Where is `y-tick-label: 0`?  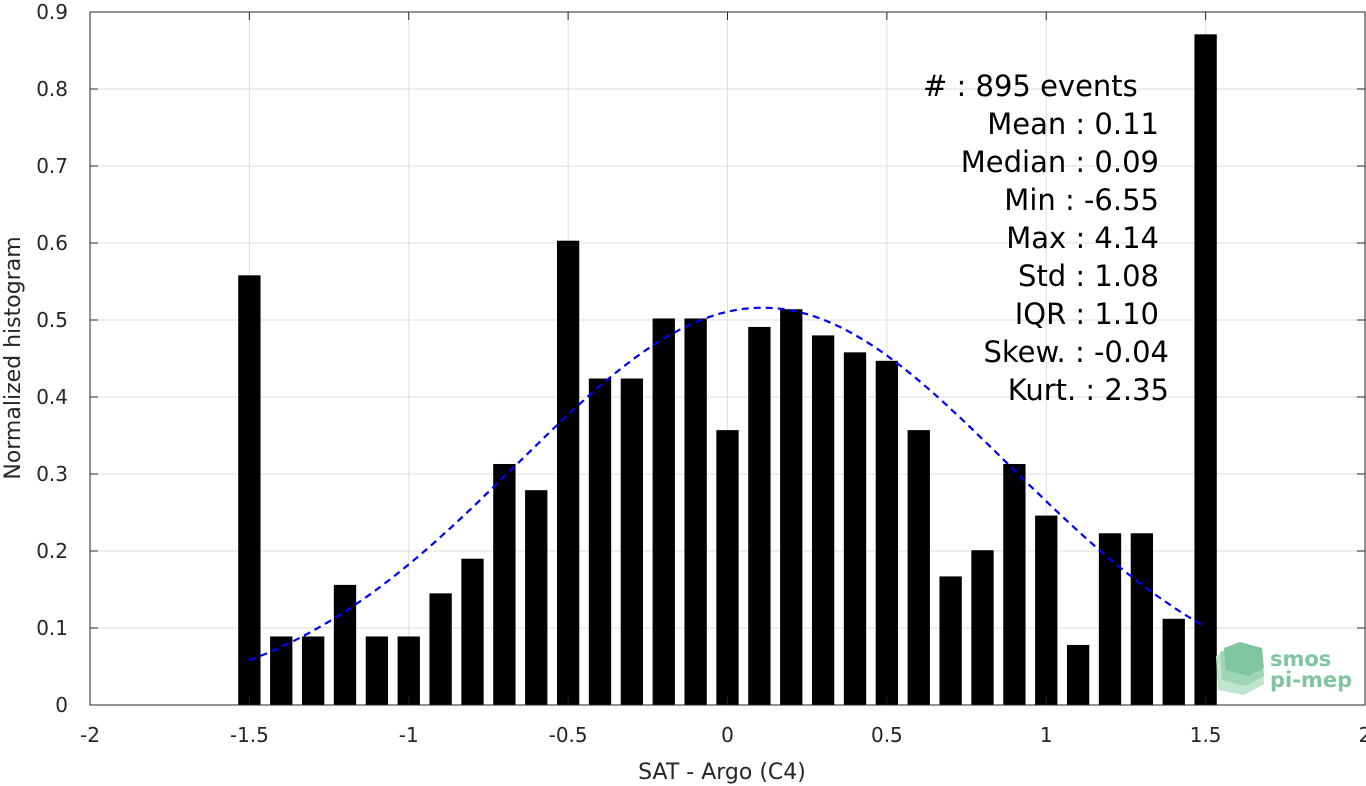 y-tick-label: 0 is located at coordinates (61, 705).